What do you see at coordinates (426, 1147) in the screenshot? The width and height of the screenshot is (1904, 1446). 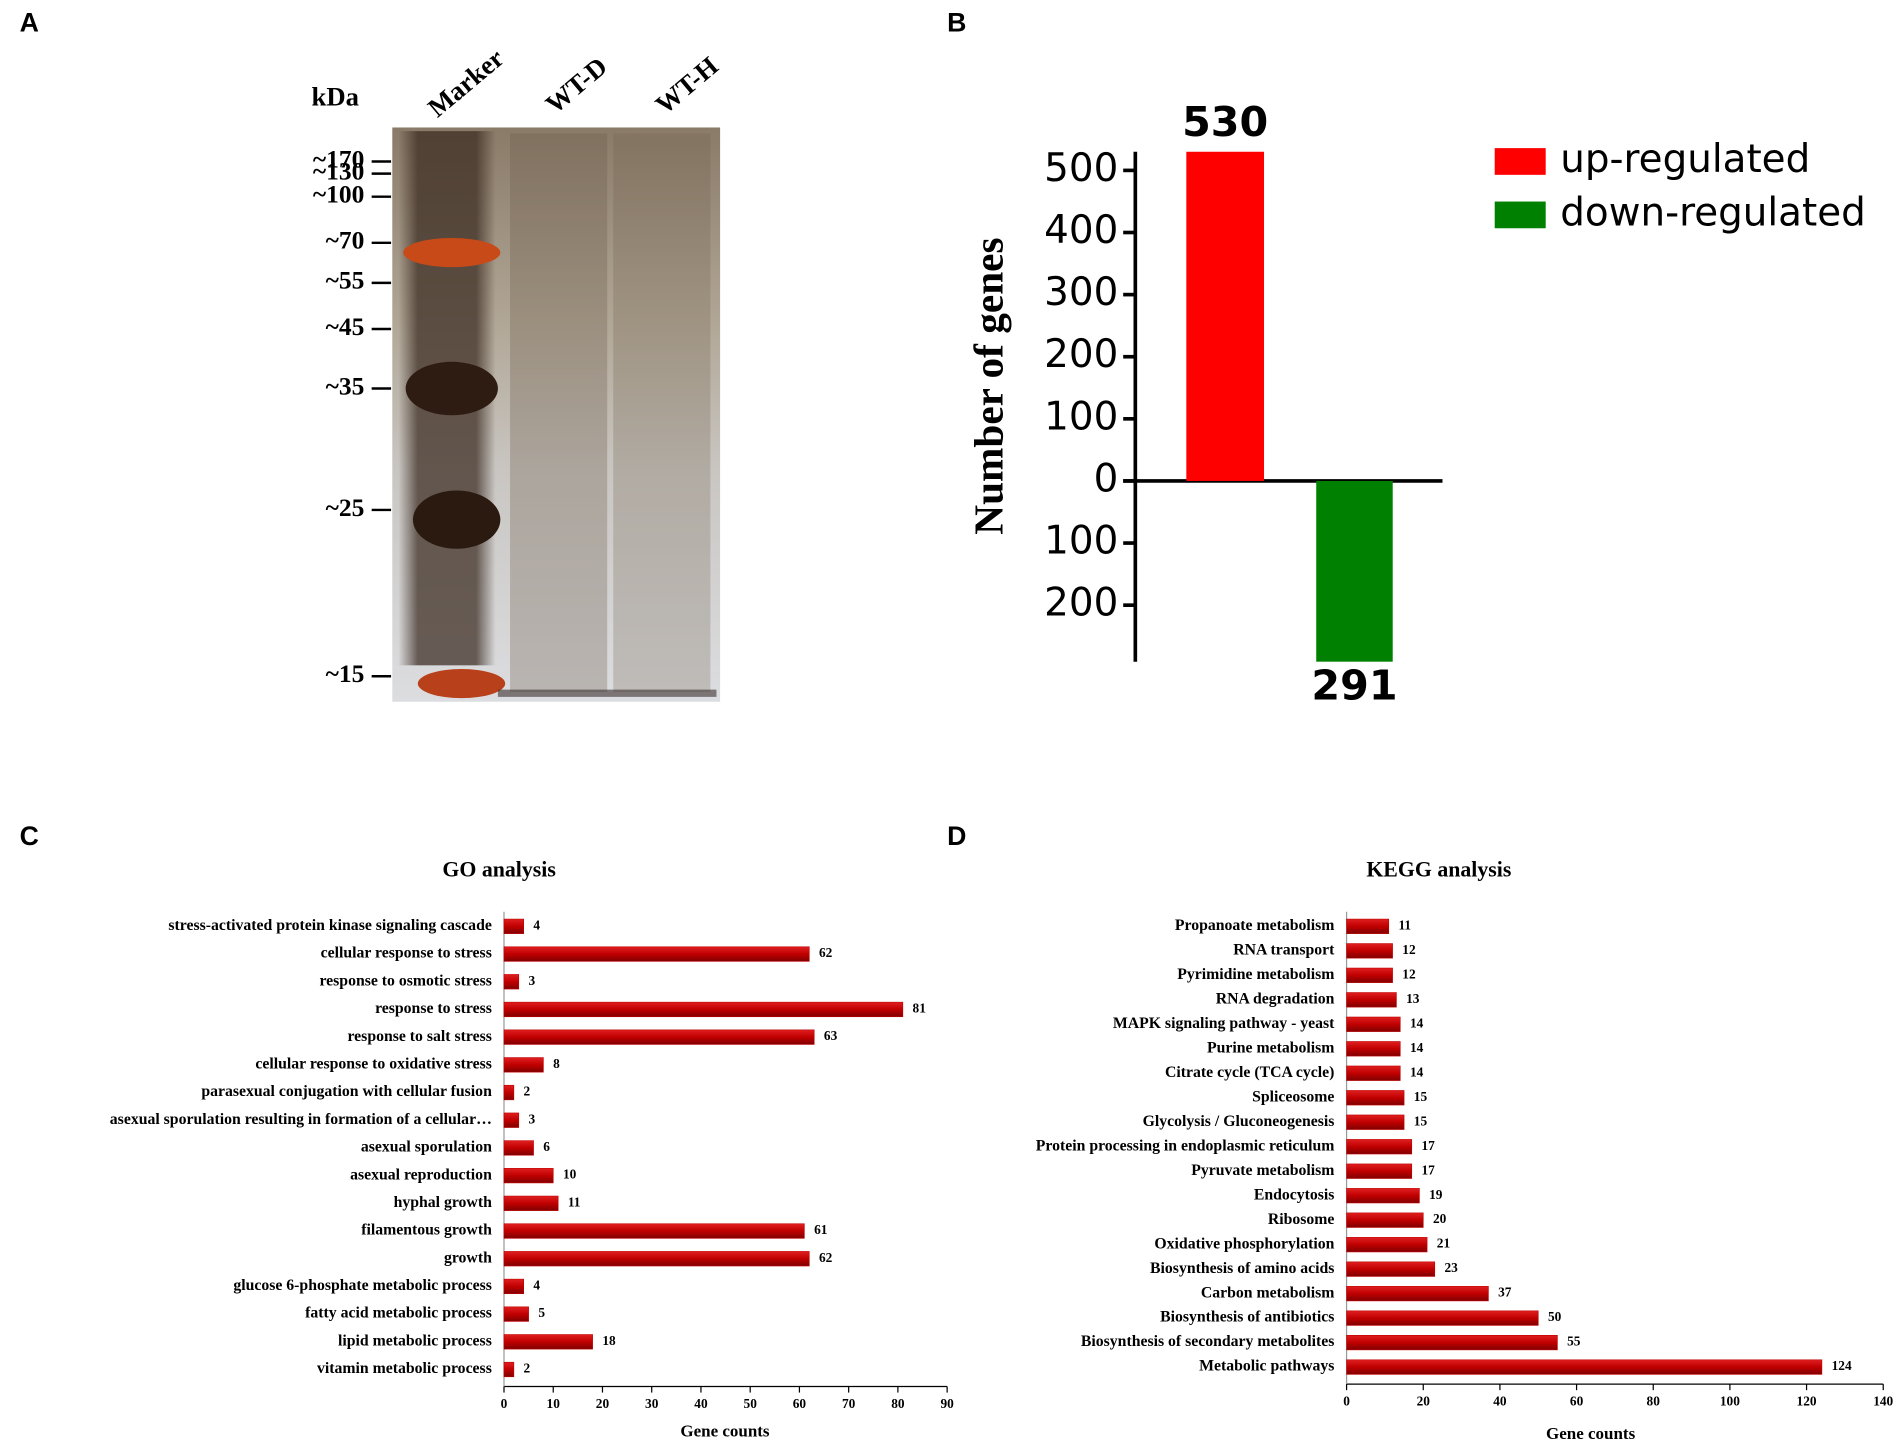 I see `category-label: asexual sporulation` at bounding box center [426, 1147].